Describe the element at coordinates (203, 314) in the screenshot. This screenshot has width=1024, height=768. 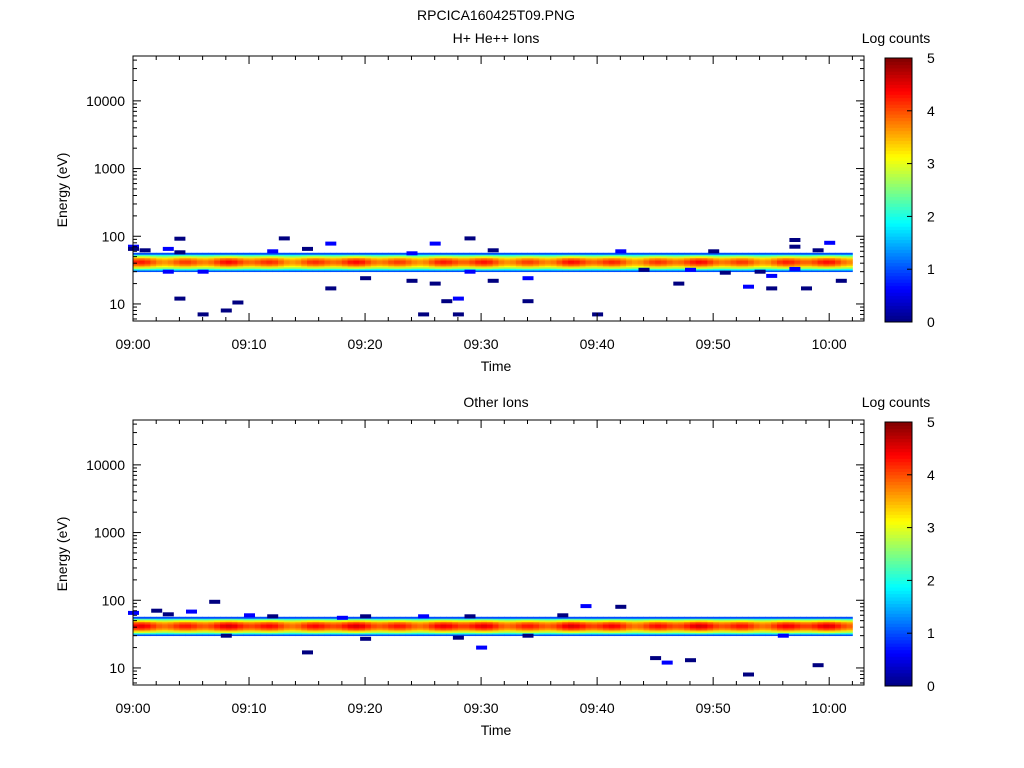
I see `data-point` at that location.